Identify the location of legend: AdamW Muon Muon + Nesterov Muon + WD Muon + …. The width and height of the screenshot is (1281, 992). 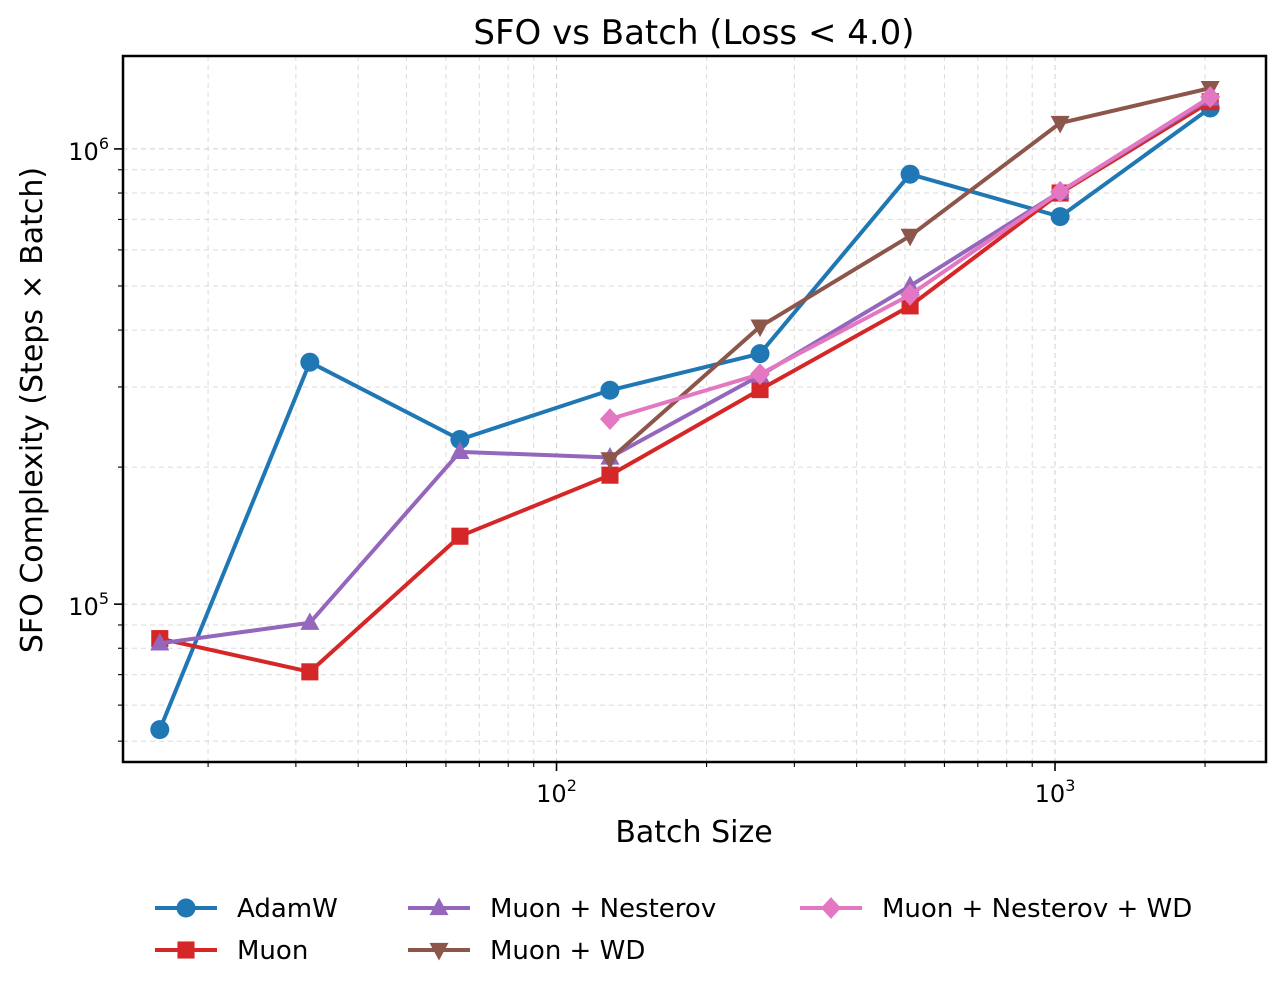
(673, 930).